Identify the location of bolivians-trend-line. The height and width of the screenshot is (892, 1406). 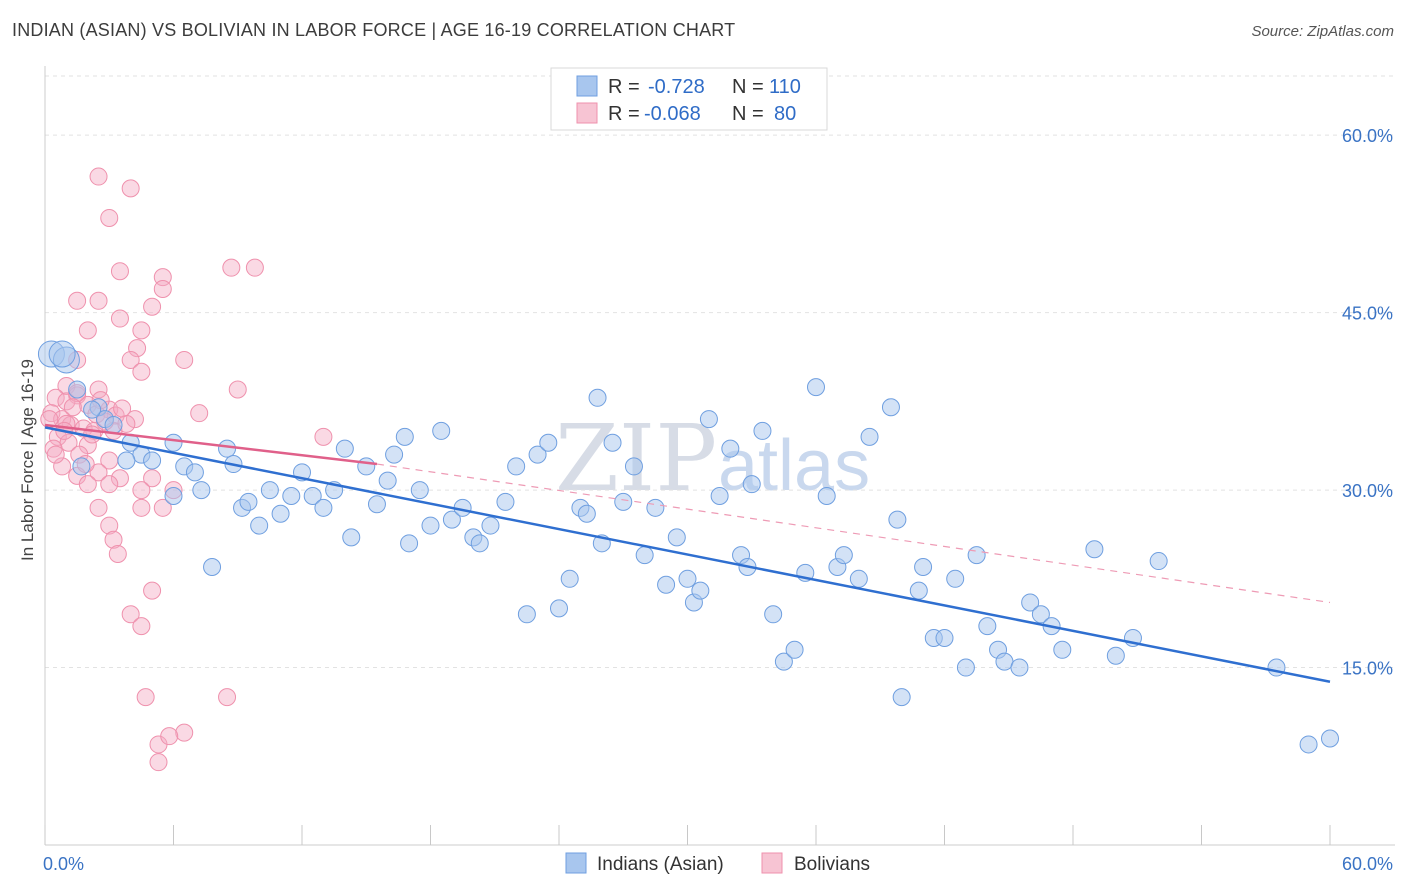
(211, 444).